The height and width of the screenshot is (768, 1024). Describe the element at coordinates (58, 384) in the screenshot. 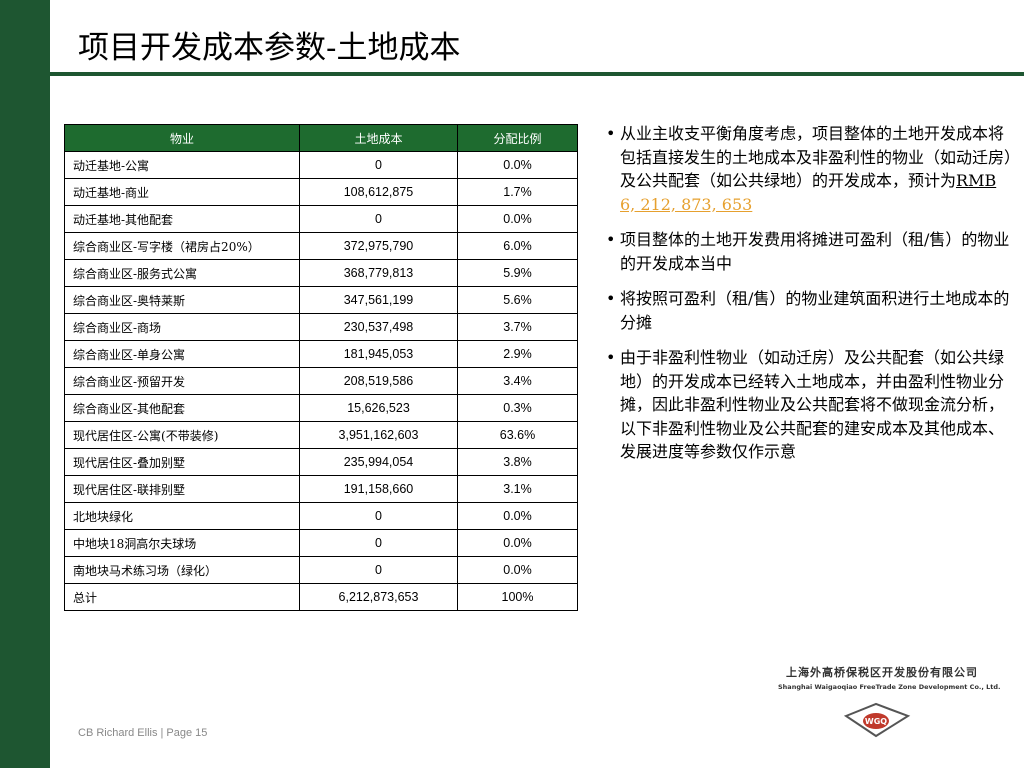

I see `left-white-stripe` at that location.